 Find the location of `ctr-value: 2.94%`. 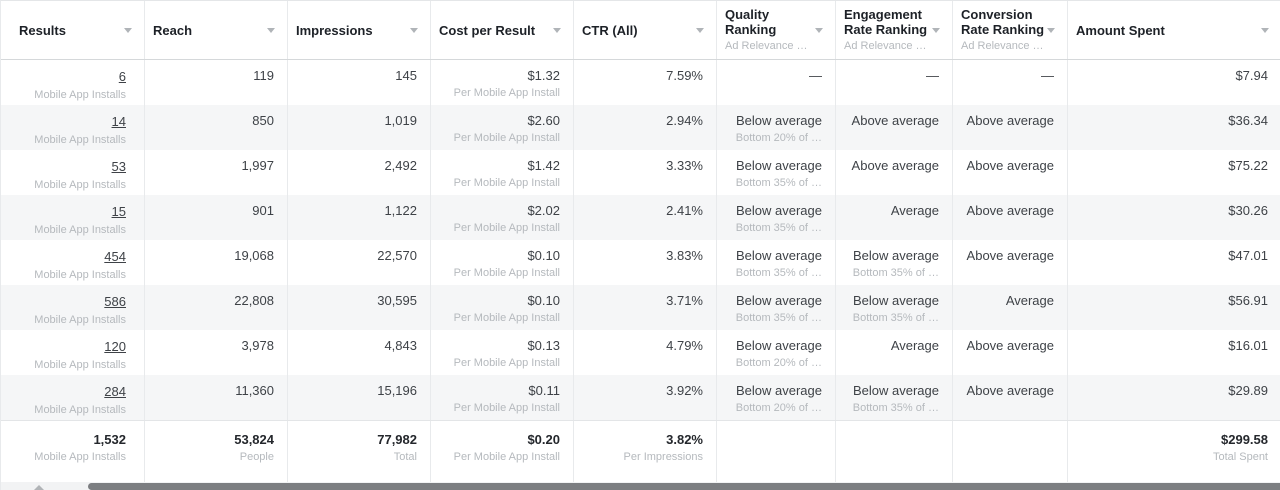

ctr-value: 2.94% is located at coordinates (684, 120).